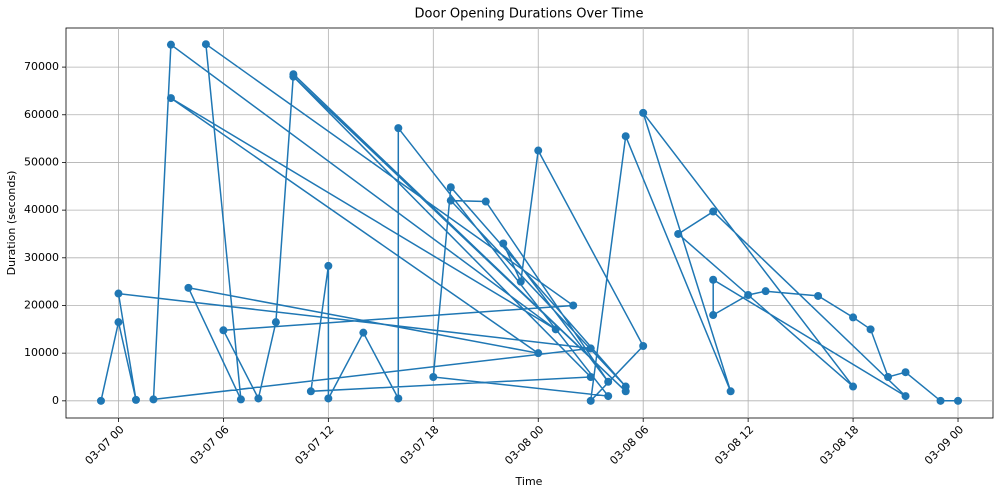  What do you see at coordinates (41, 161) in the screenshot?
I see `y-tick-label: 50000` at bounding box center [41, 161].